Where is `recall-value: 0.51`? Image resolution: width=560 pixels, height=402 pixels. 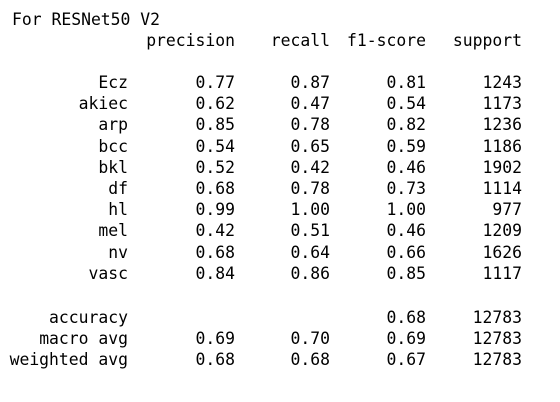
recall-value: 0.51 is located at coordinates (310, 231).